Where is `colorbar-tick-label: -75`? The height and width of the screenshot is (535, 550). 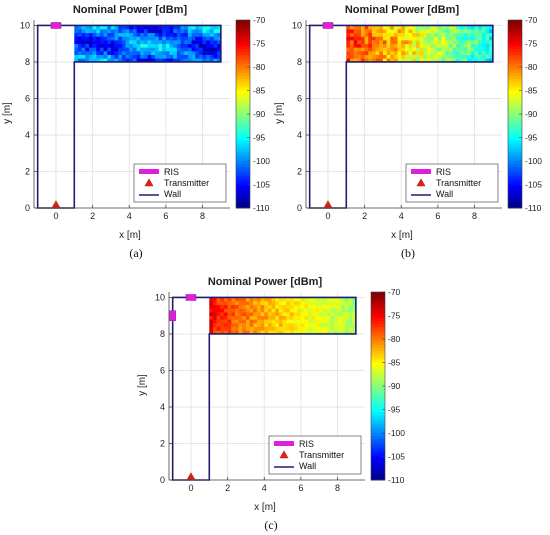
colorbar-tick-label: -75 is located at coordinates (259, 44).